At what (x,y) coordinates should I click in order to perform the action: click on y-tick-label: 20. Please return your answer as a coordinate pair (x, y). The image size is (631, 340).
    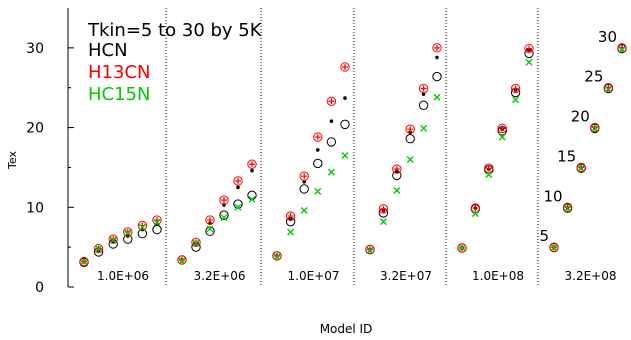
    Looking at the image, I should click on (35, 129).